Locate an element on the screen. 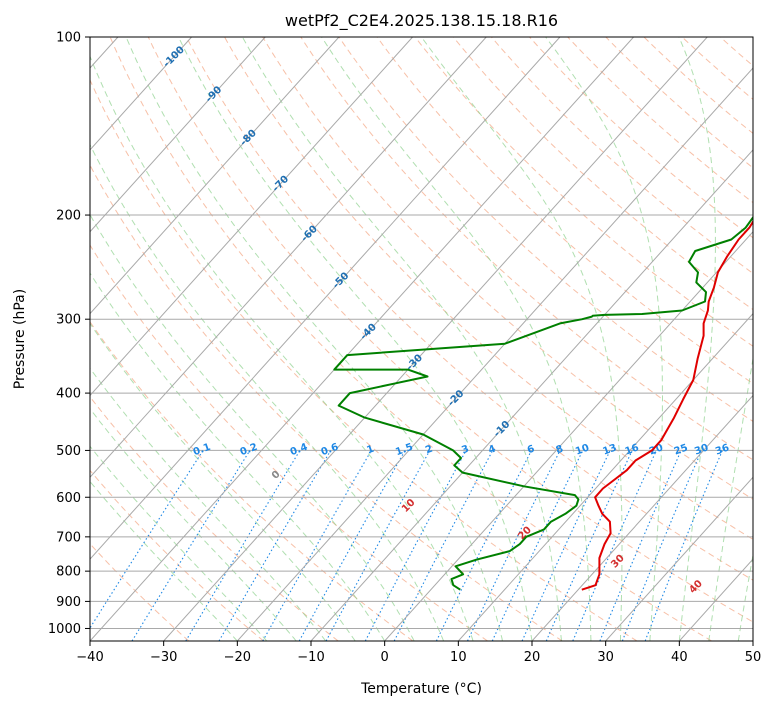 This screenshot has height=708, width=775. y-tick-label: 400 is located at coordinates (68, 394).